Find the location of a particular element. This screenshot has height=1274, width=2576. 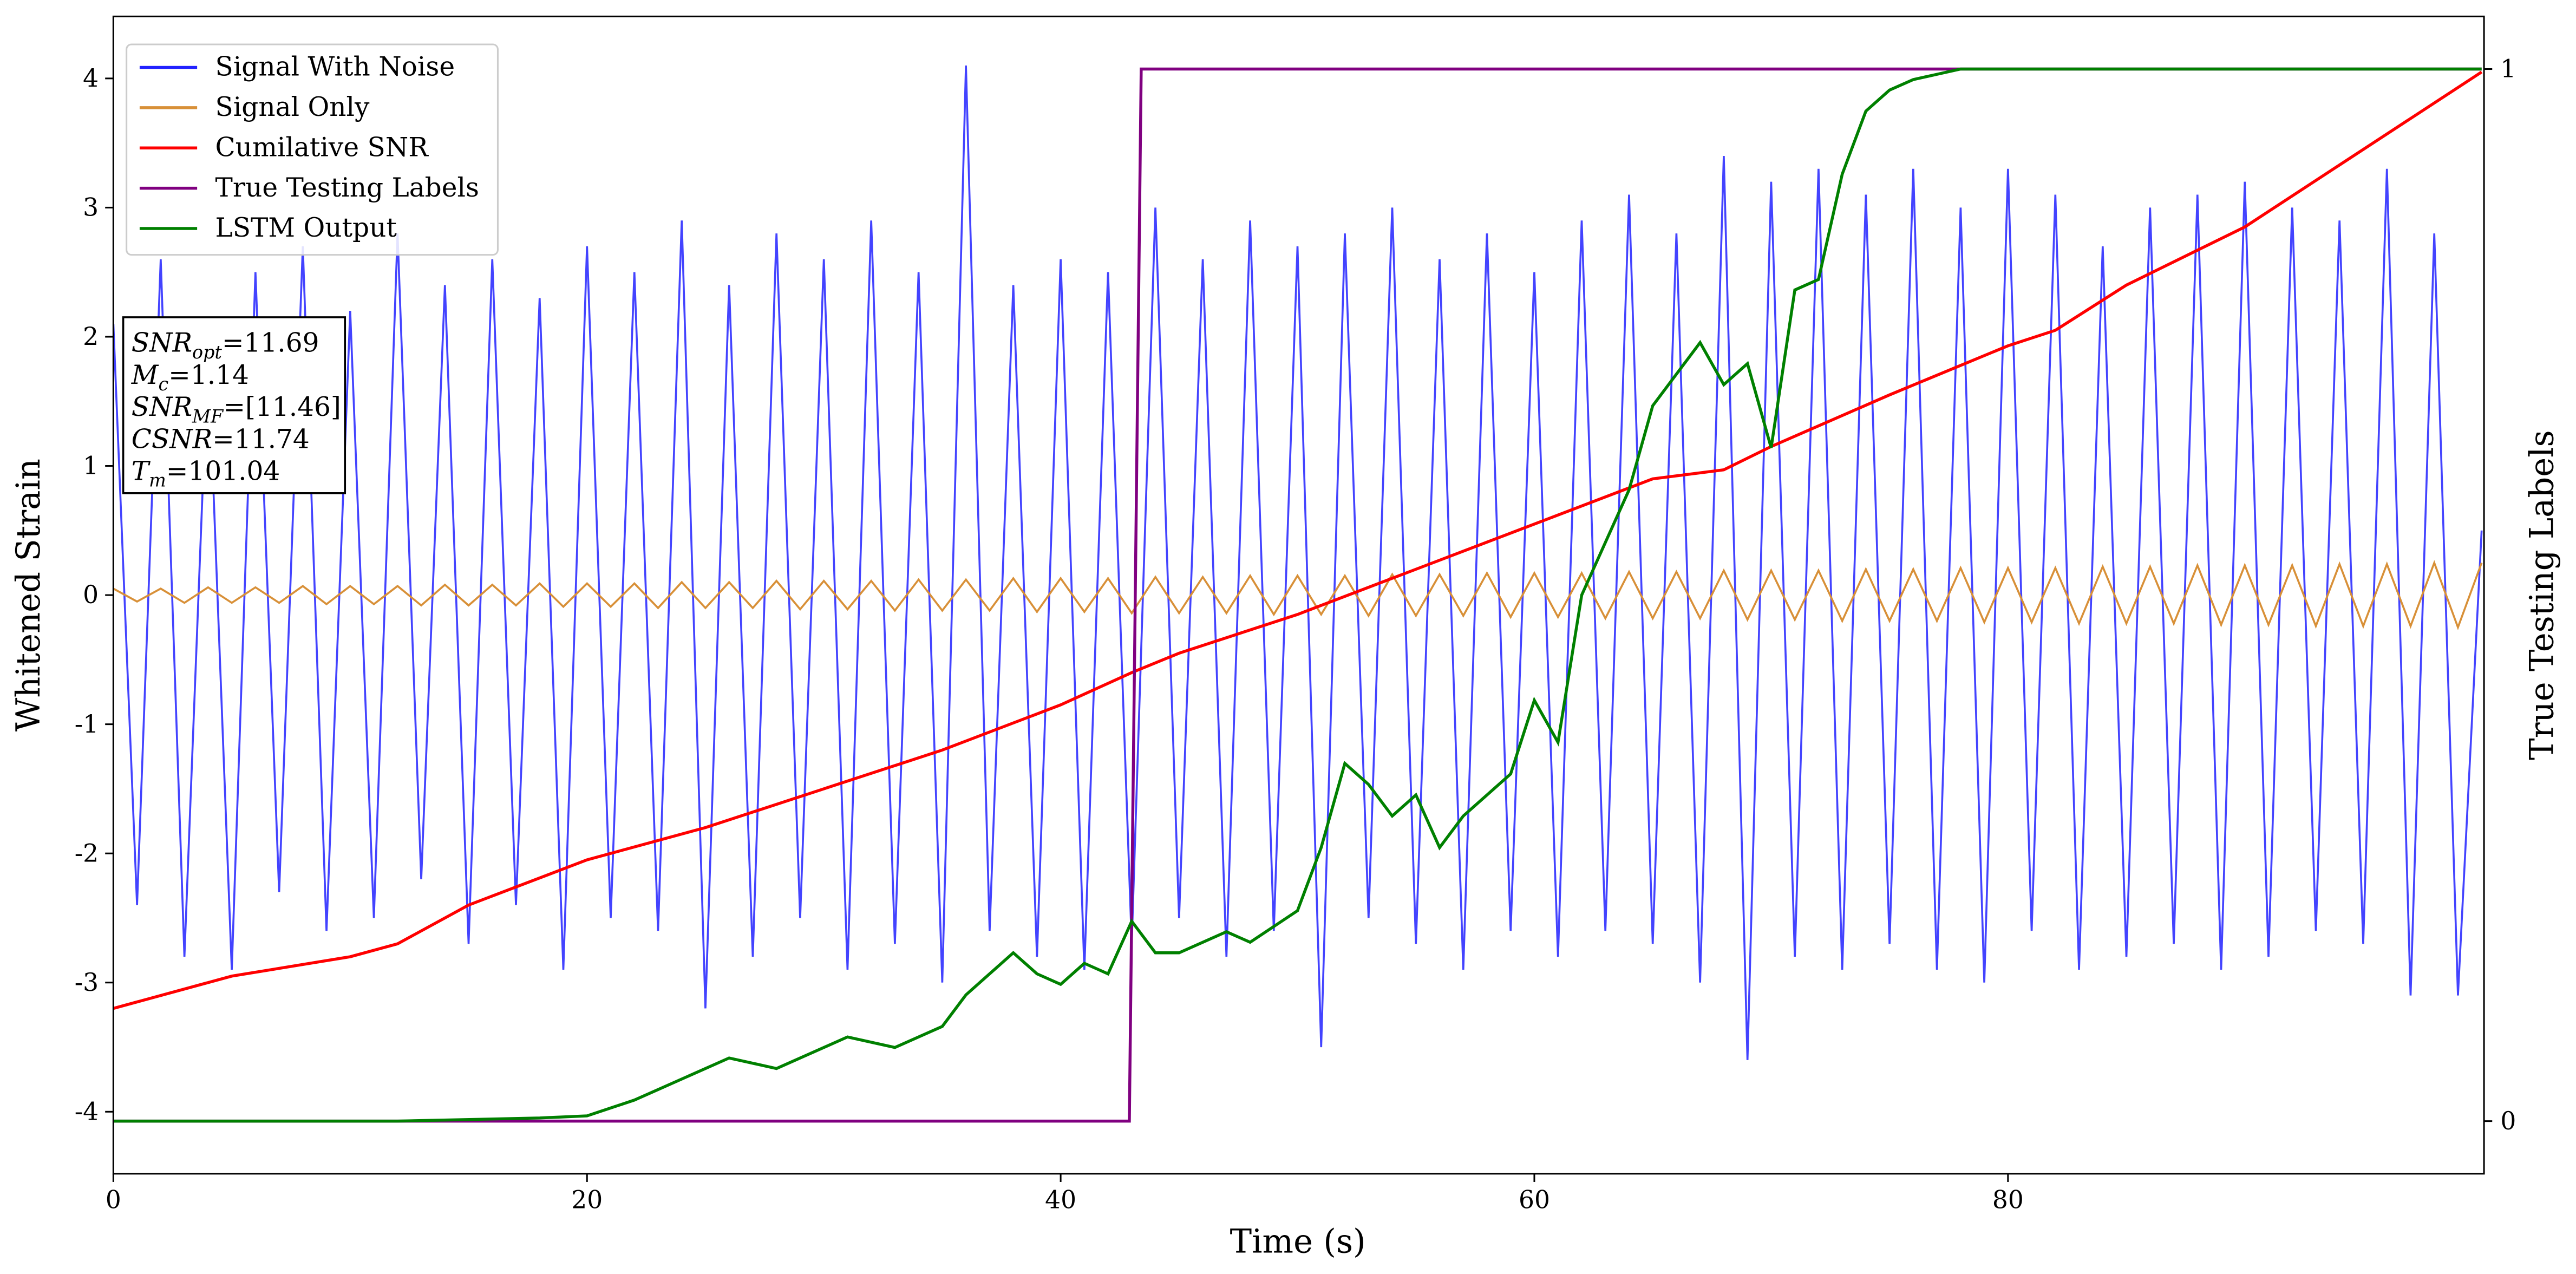

y-tick-label: -1 is located at coordinates (87, 724).